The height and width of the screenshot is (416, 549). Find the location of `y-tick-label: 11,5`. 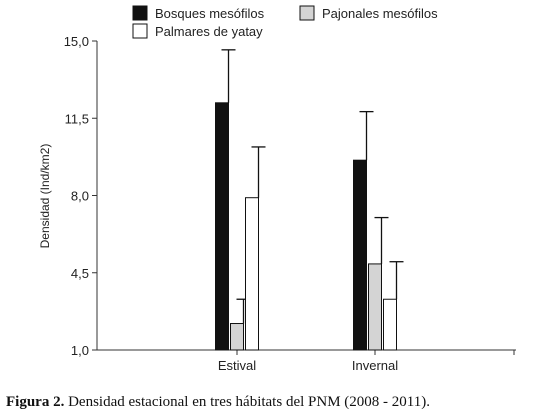

y-tick-label: 11,5 is located at coordinates (77, 118).